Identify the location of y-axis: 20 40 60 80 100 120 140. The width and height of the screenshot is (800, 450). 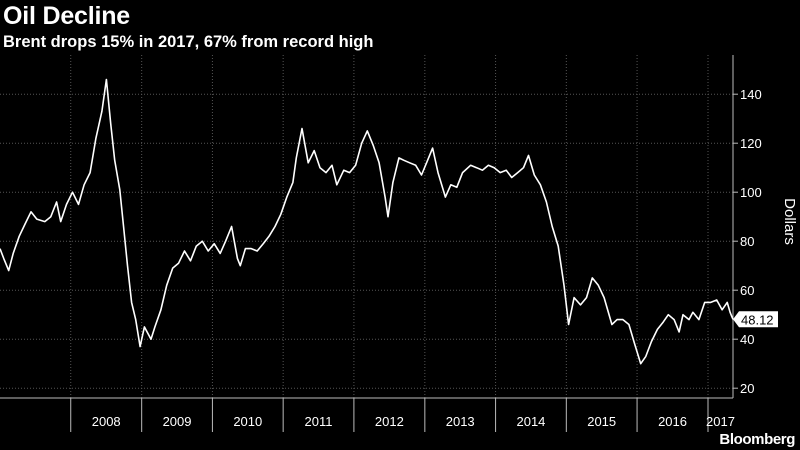
(747, 226).